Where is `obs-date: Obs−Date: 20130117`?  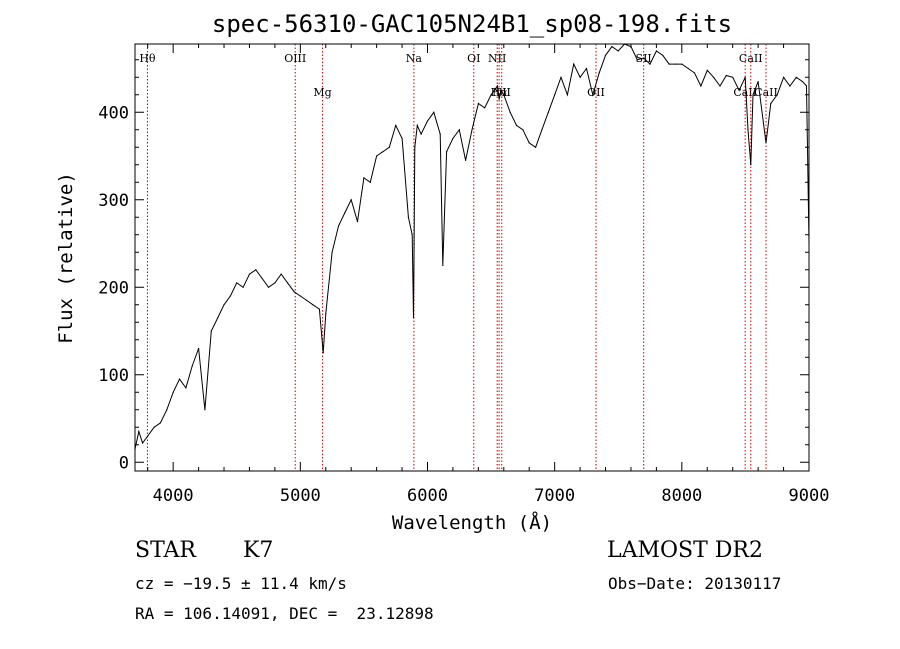
obs-date: Obs−Date: 20130117 is located at coordinates (695, 583).